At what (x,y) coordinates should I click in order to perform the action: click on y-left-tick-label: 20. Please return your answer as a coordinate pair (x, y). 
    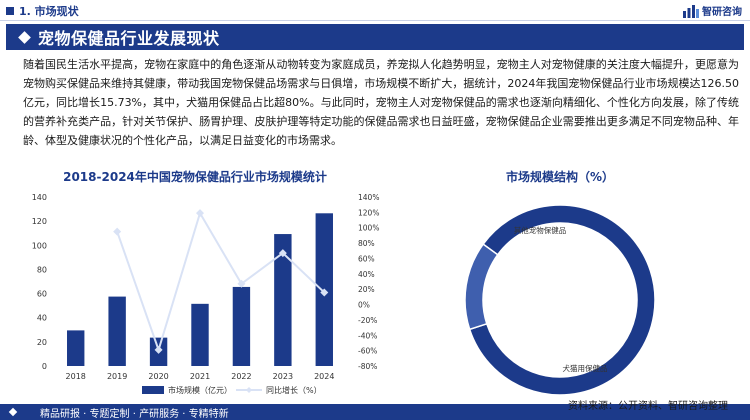
    Looking at the image, I should click on (42, 342).